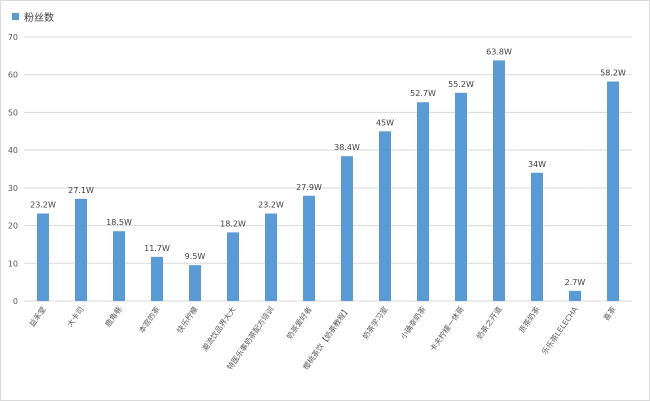 Image resolution: width=650 pixels, height=401 pixels. What do you see at coordinates (537, 164) in the screenshot?
I see `data-label: 34W` at bounding box center [537, 164].